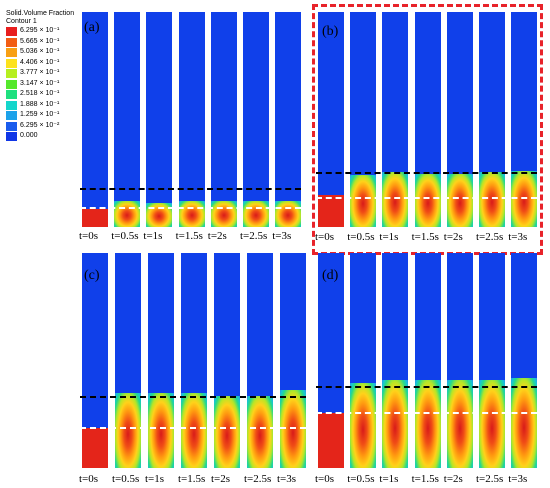  I want to click on panel-label: (b), so click(330, 31).